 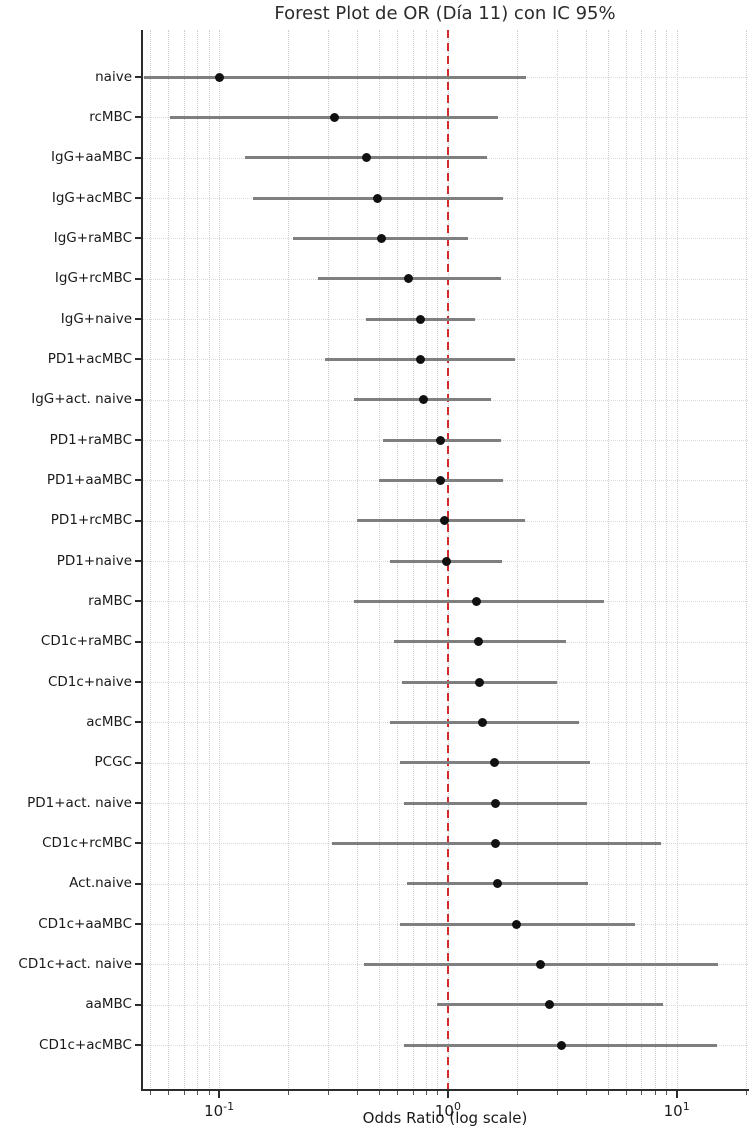 I want to click on x-axis-title: Odds Ratio (log scale), so click(x=445, y=1118).